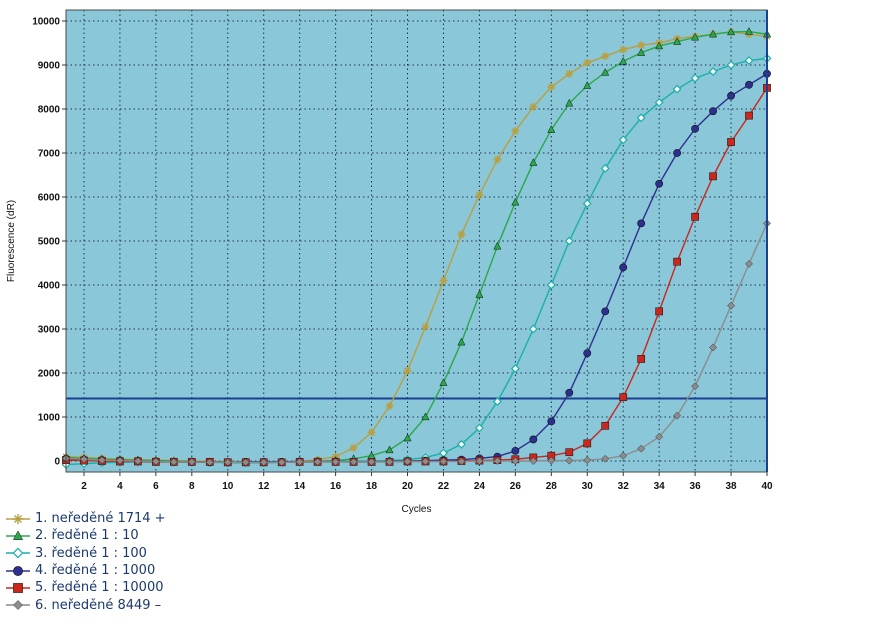 The height and width of the screenshot is (626, 895). What do you see at coordinates (49, 286) in the screenshot?
I see `y-tick-label: 4000` at bounding box center [49, 286].